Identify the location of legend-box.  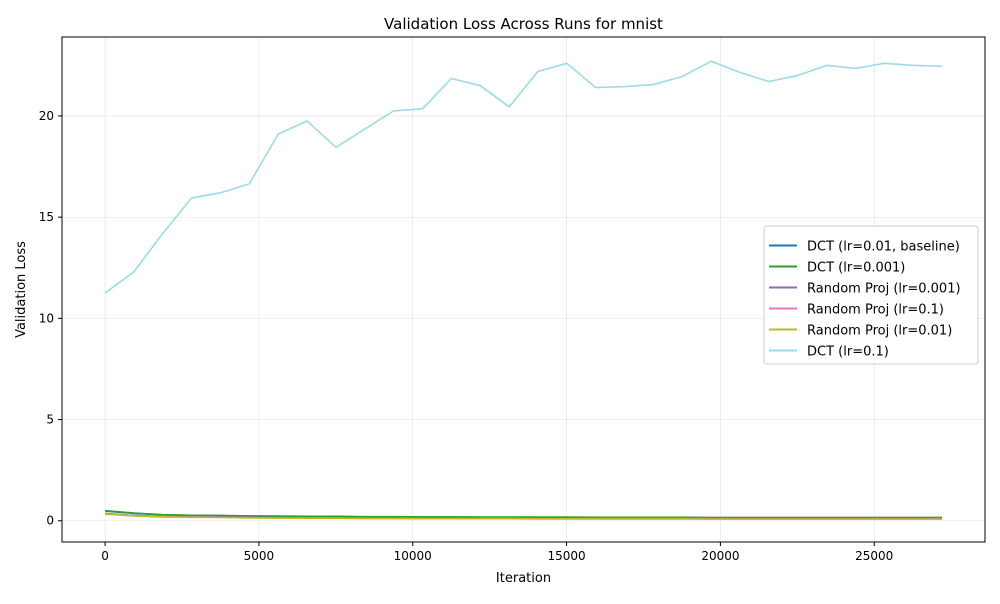
(871, 295).